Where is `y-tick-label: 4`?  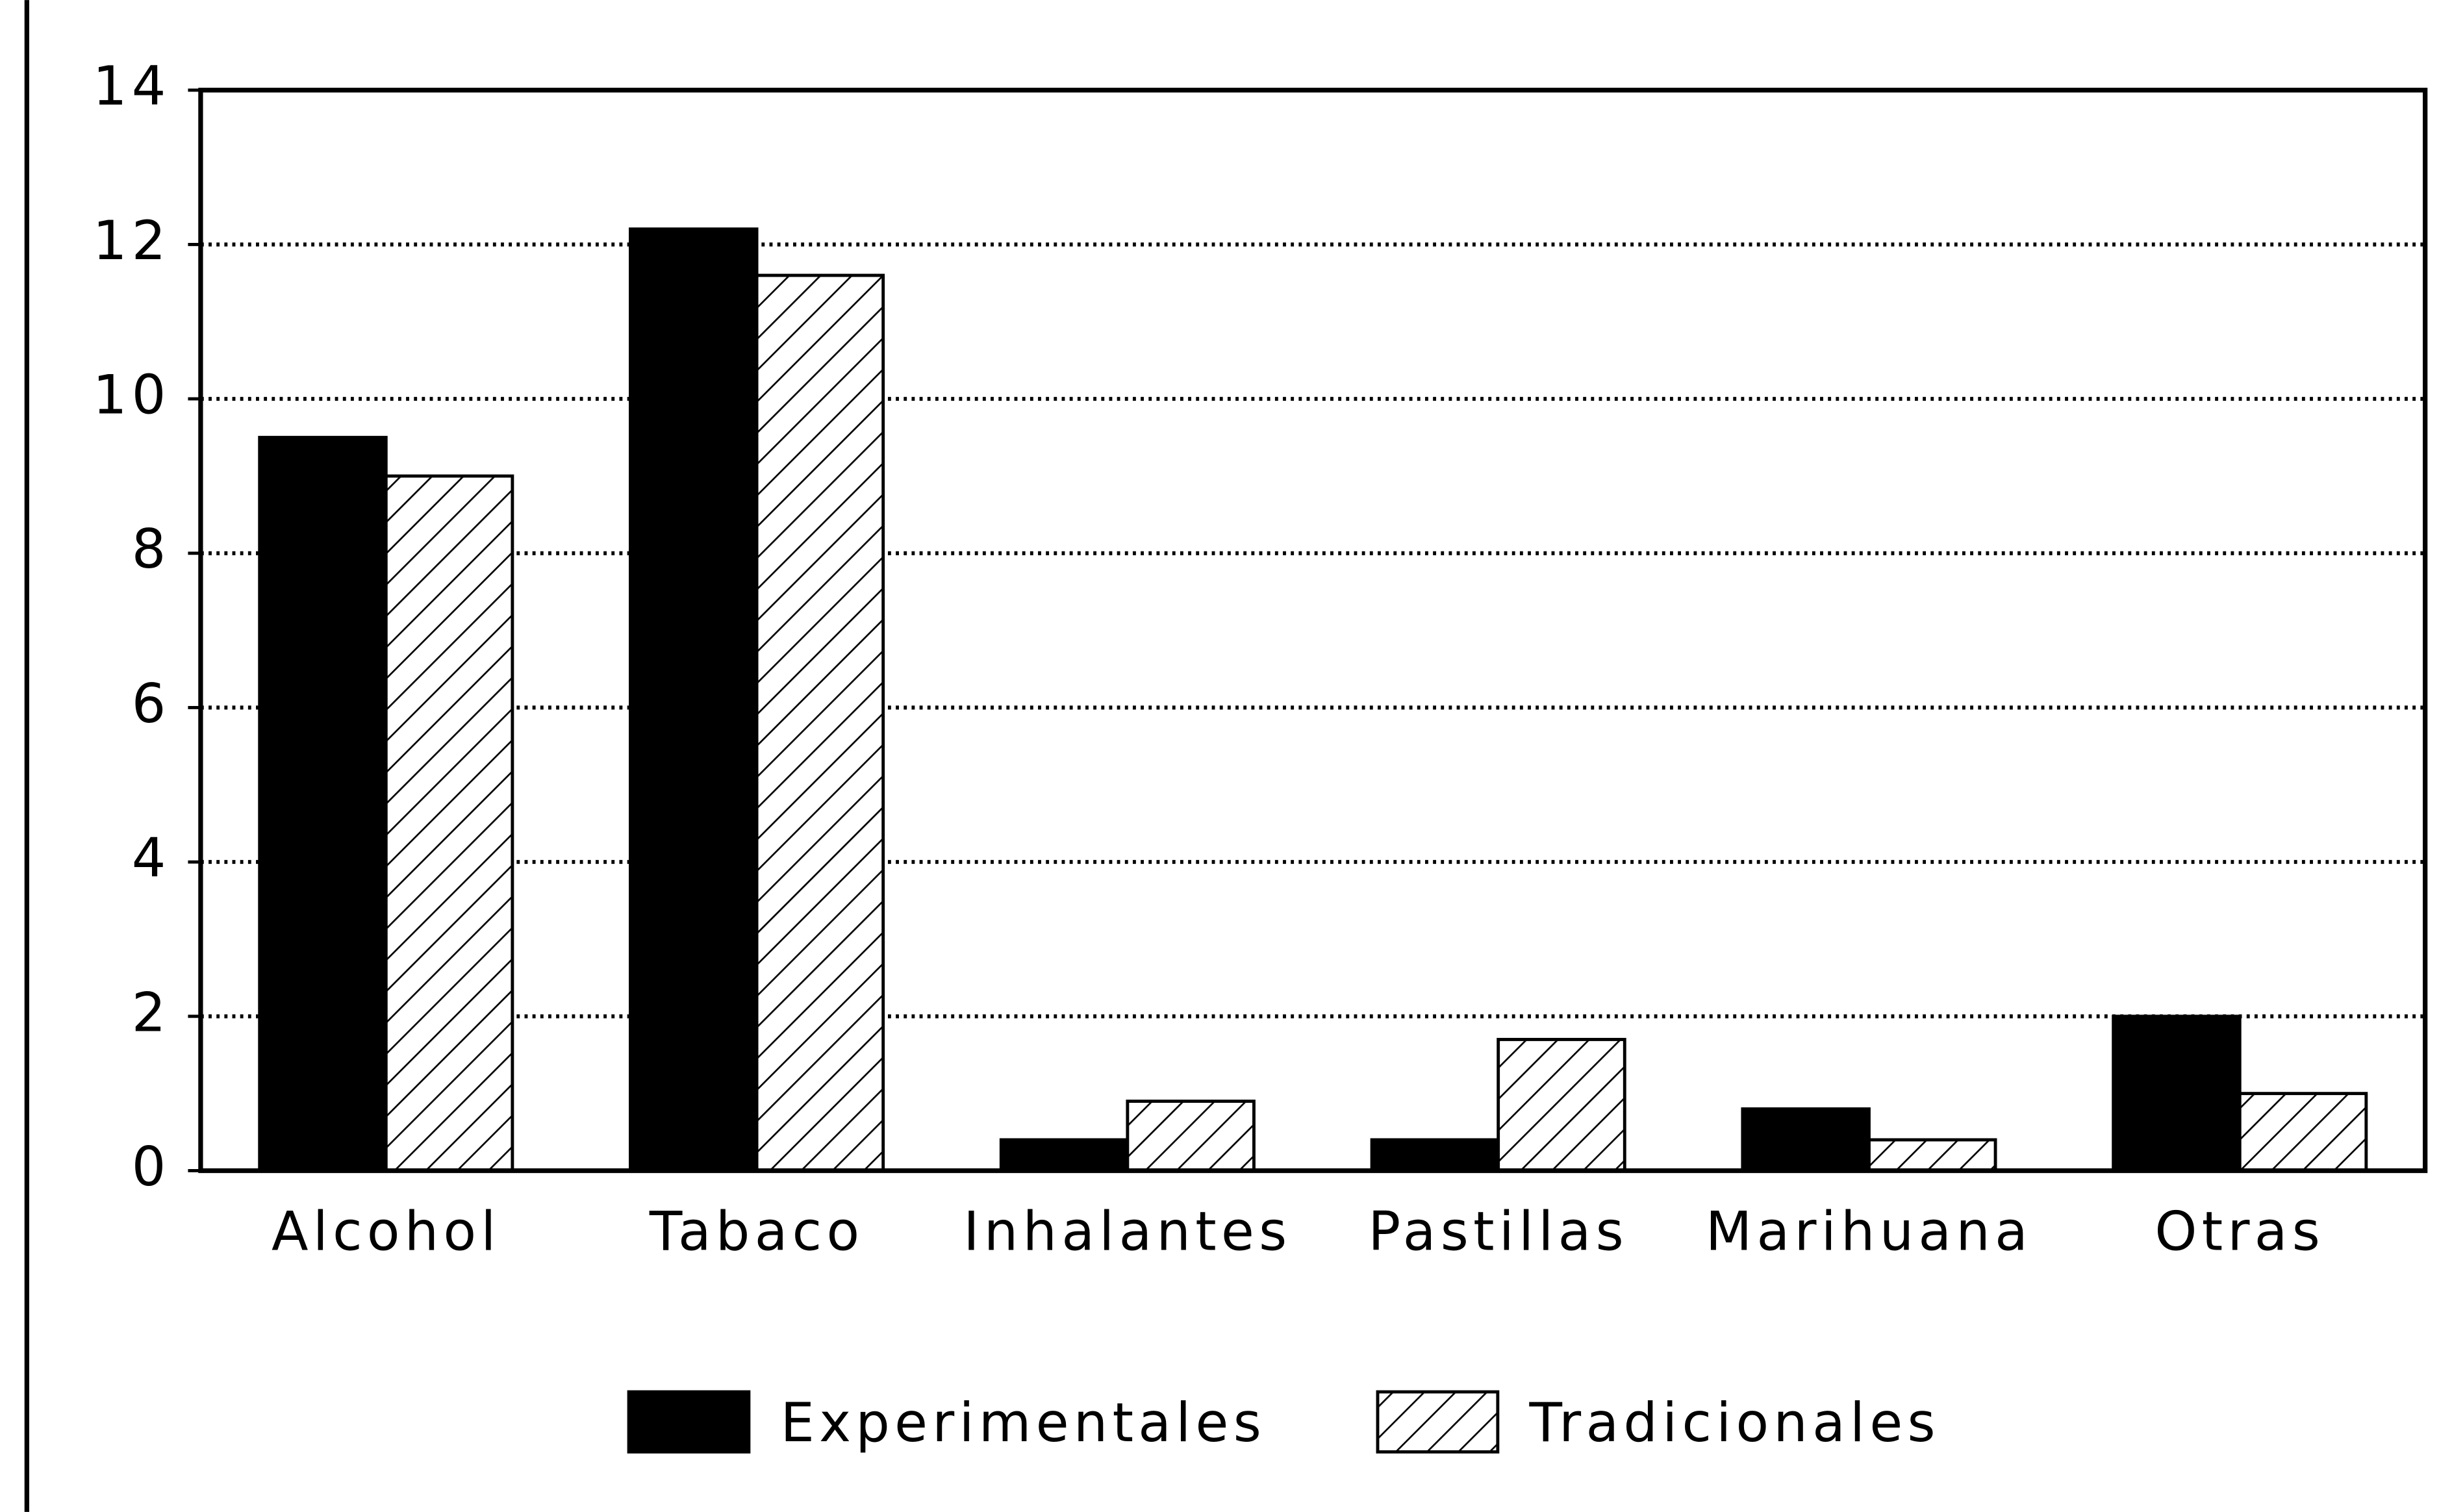 y-tick-label: 4 is located at coordinates (151, 859).